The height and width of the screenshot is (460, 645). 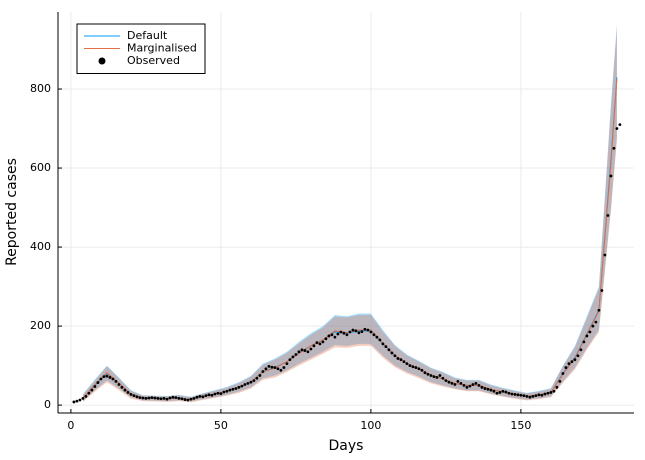 What do you see at coordinates (346, 446) in the screenshot?
I see `x-axis-label: Days` at bounding box center [346, 446].